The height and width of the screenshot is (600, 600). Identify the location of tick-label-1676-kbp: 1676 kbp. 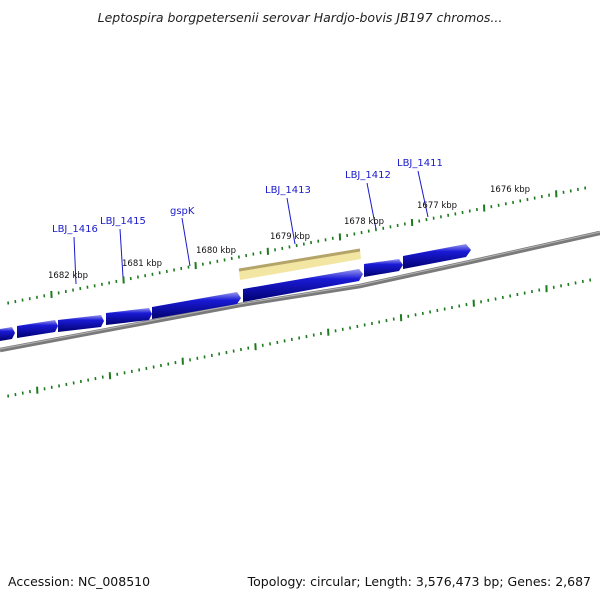
(510, 190).